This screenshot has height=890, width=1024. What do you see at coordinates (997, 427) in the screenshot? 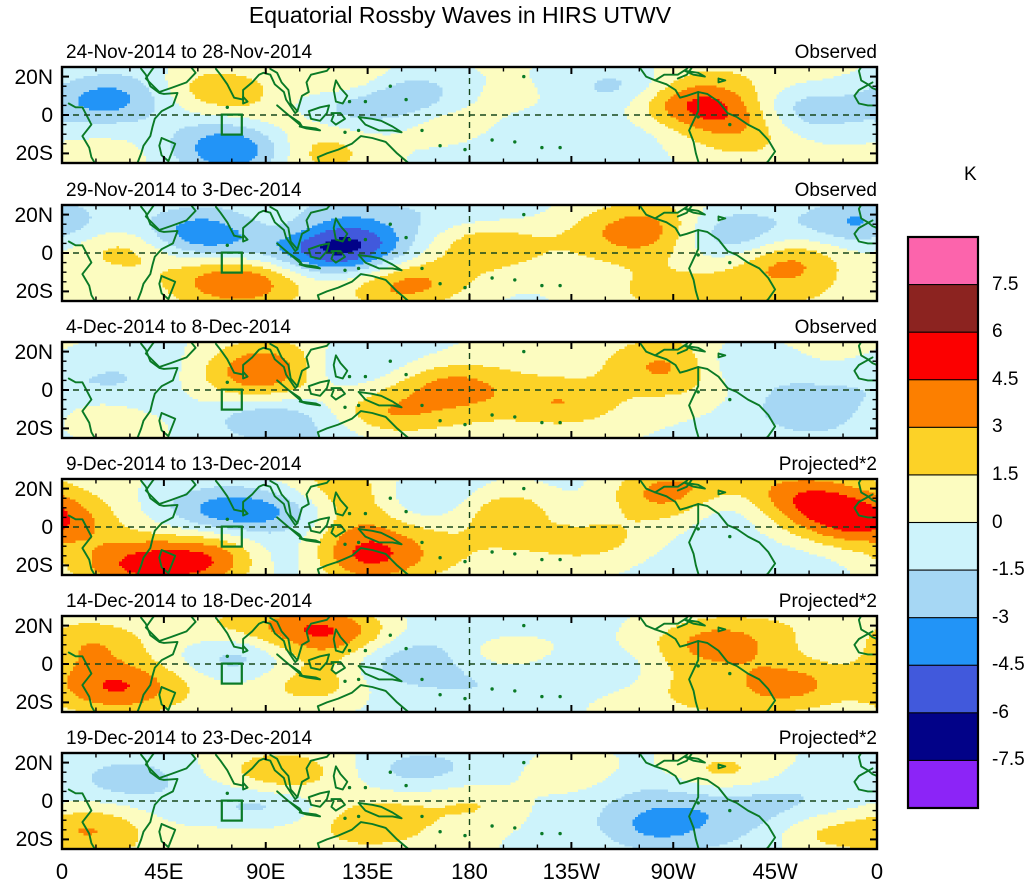
I see `colorbar-tick-3: 3` at bounding box center [997, 427].